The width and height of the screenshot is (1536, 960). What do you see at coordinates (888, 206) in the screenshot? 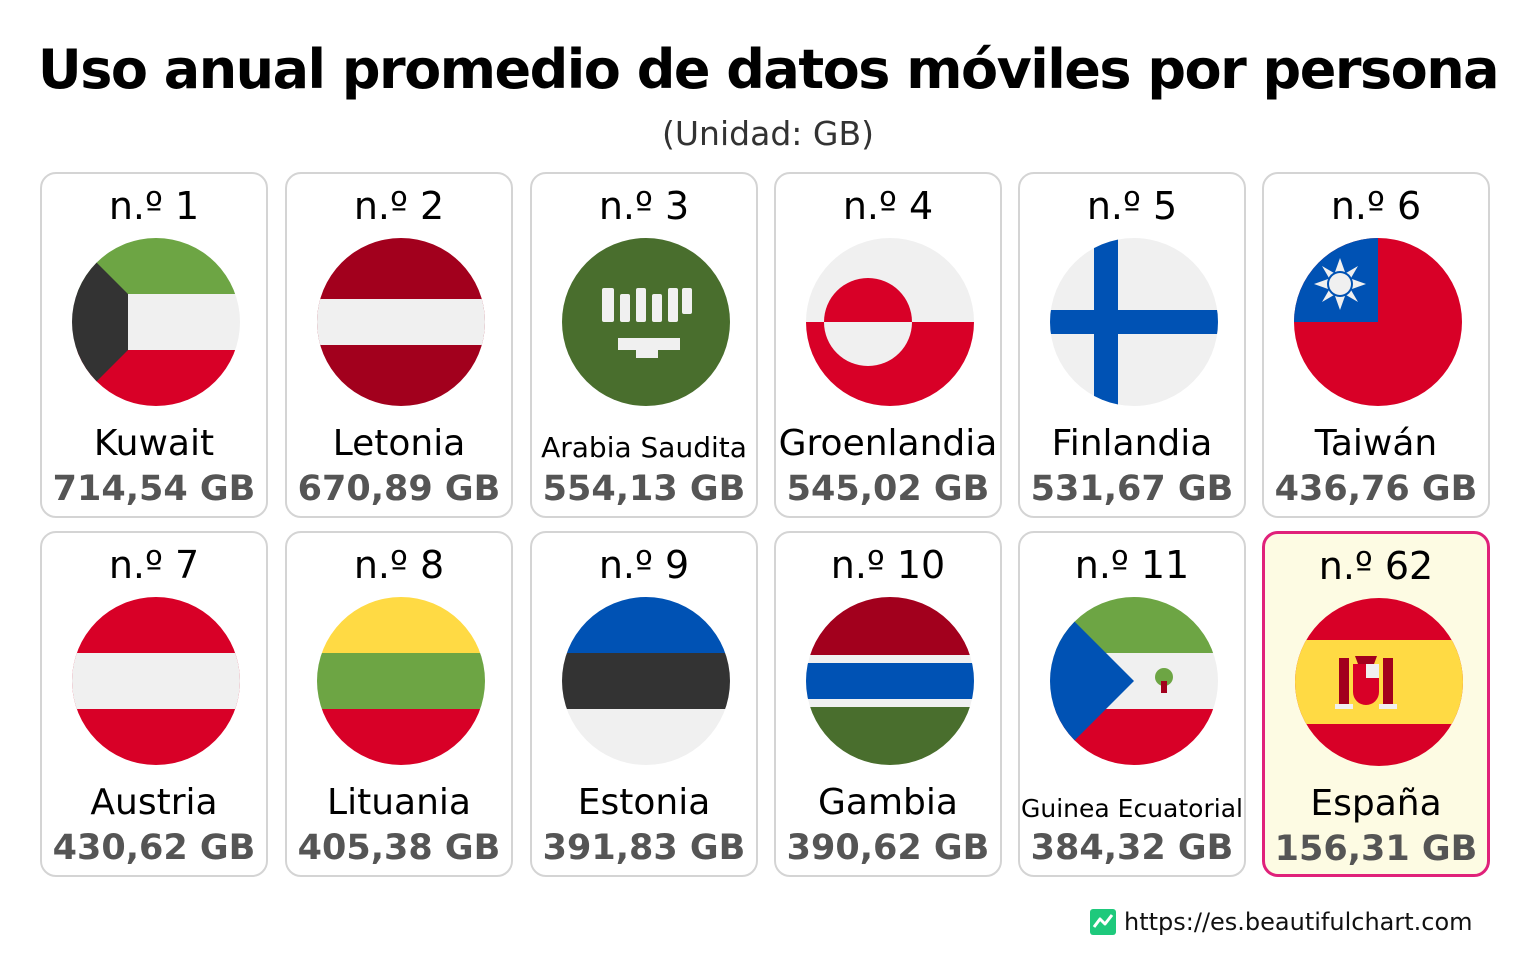
I see `rank-label: n.º 4` at bounding box center [888, 206].